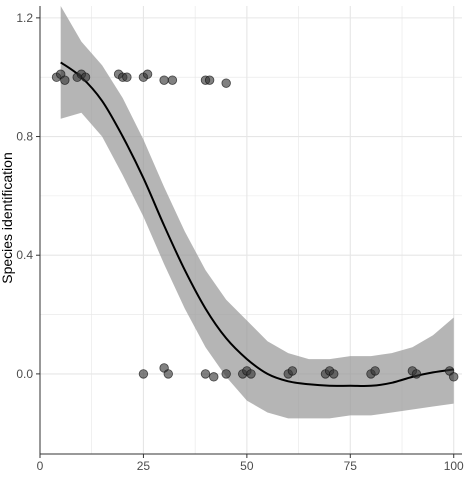 The image size is (474, 479). What do you see at coordinates (7, 218) in the screenshot?
I see `y-axis-label: Species identification` at bounding box center [7, 218].